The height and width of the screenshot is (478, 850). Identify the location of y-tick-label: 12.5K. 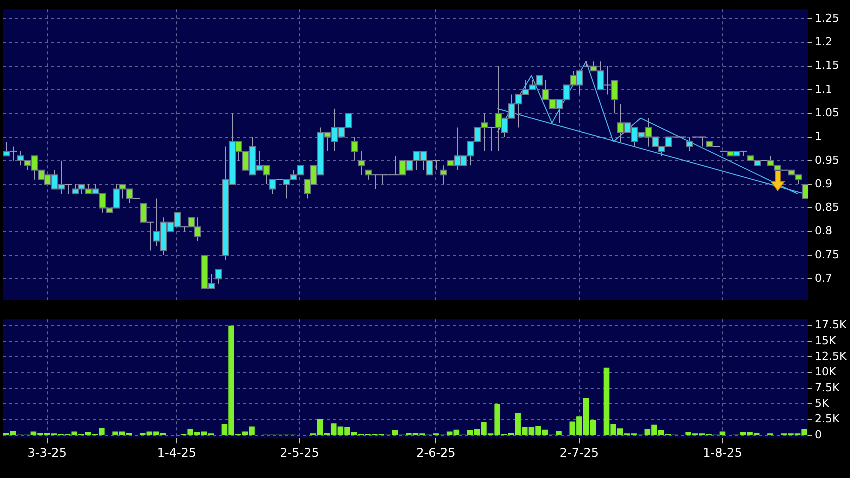
(831, 357).